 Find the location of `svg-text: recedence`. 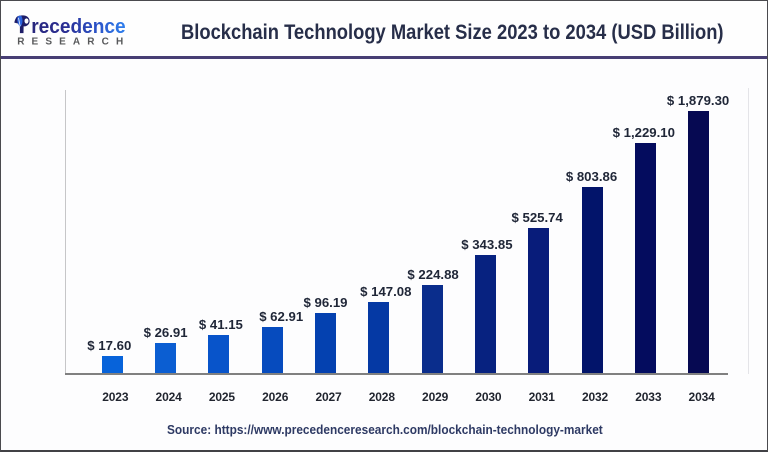

svg-text: recedence is located at coordinates (78, 27).